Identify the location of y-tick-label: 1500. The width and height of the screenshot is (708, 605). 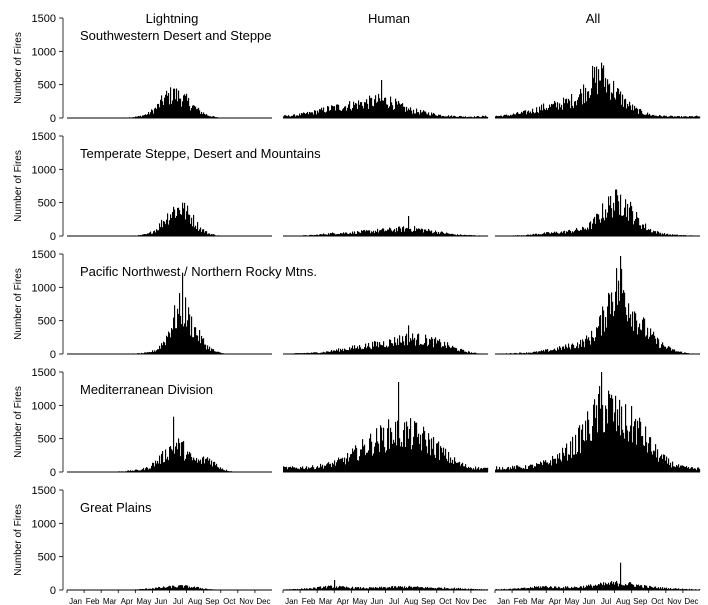
(44, 137).